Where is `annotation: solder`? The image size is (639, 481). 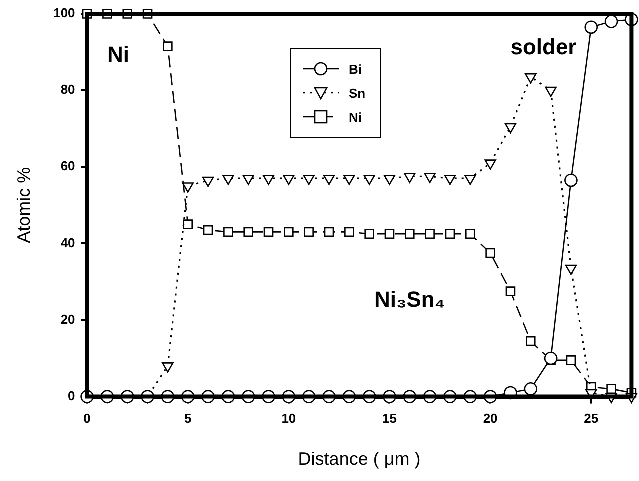
annotation: solder is located at coordinates (544, 47).